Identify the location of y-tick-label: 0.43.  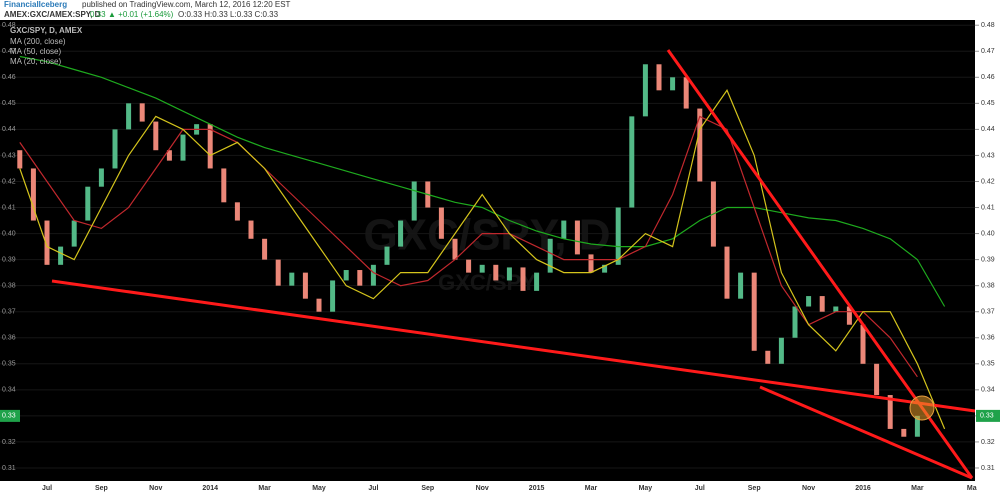
(988, 155).